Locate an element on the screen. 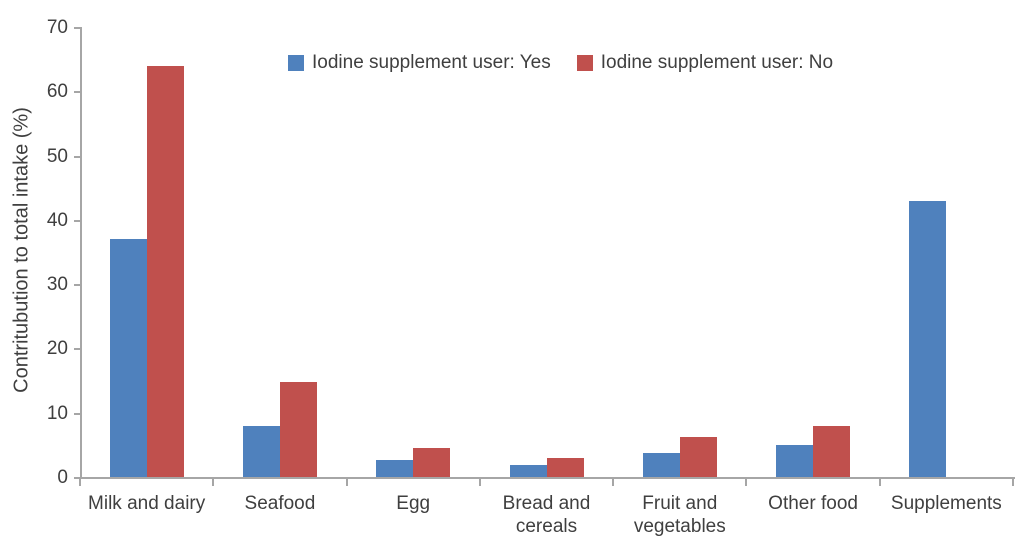 The image size is (1024, 555). y-tick-label: 10 is located at coordinates (57, 413).